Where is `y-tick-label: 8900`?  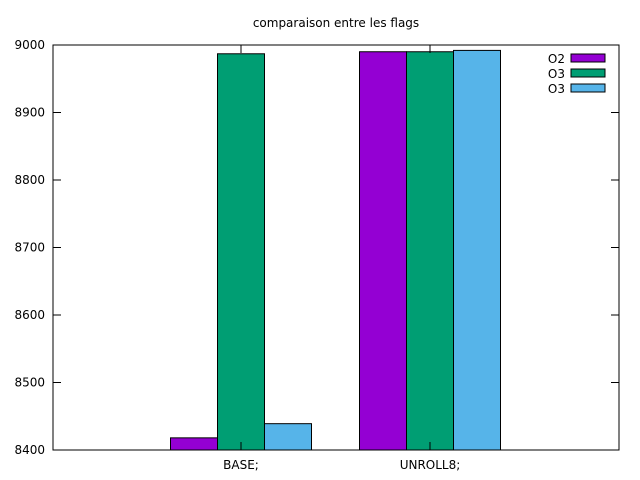 y-tick-label: 8900 is located at coordinates (29, 113).